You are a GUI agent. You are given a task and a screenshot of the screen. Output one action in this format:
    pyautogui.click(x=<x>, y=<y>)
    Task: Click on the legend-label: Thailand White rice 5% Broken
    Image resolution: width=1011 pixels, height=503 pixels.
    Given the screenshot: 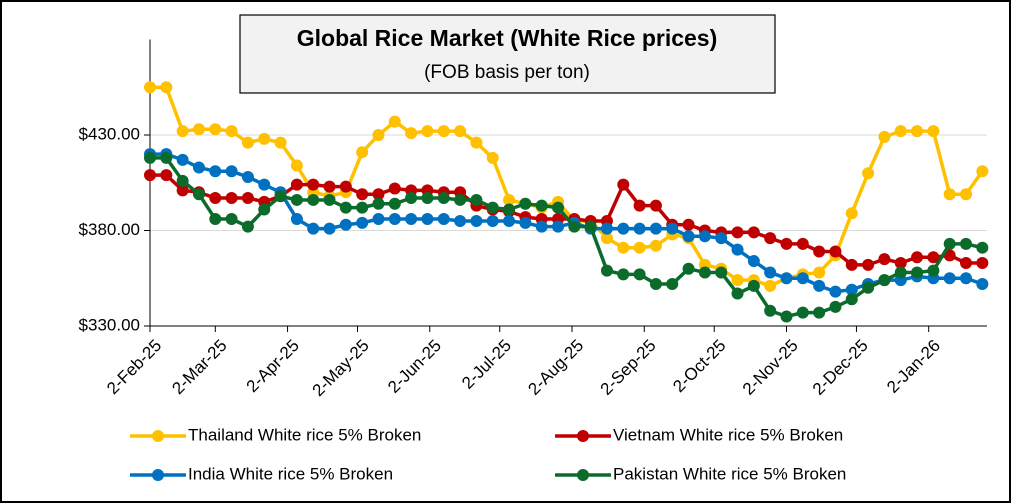 What is the action you would take?
    pyautogui.click(x=304, y=434)
    